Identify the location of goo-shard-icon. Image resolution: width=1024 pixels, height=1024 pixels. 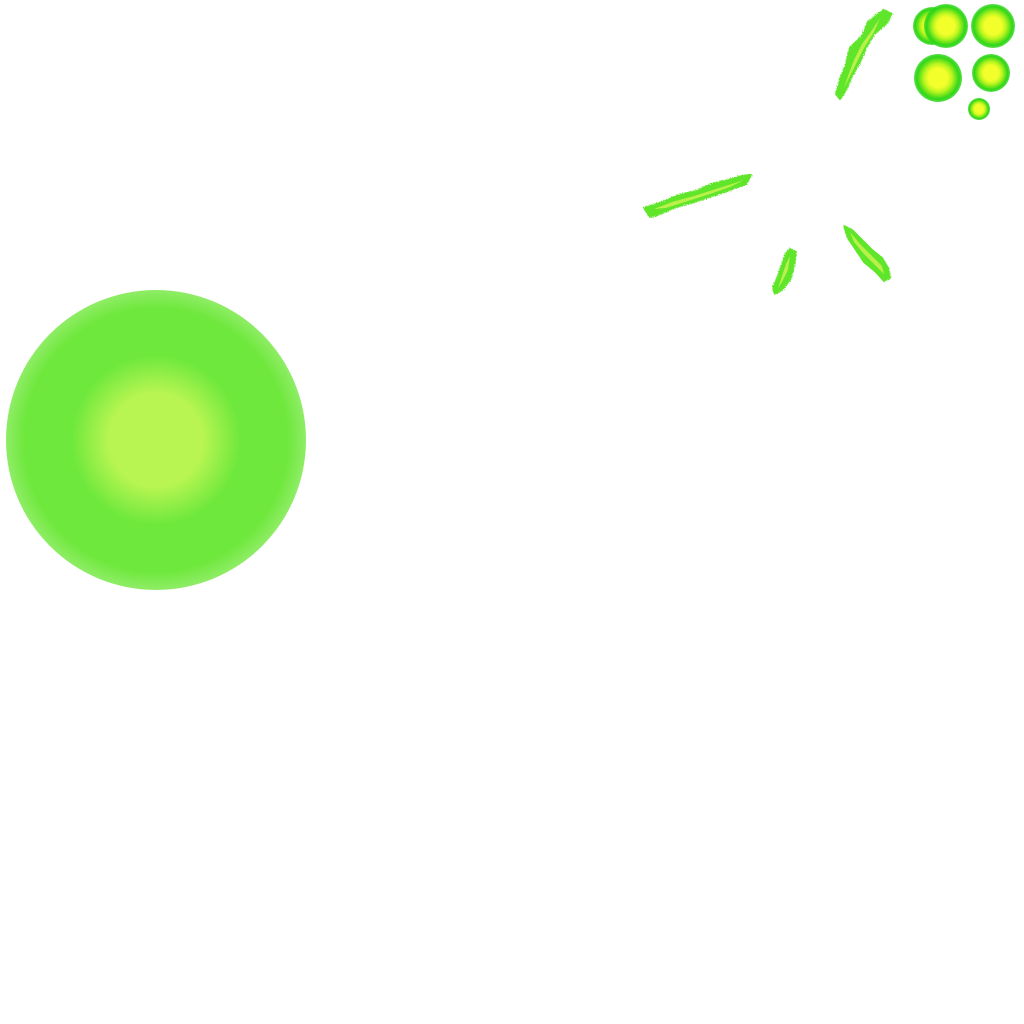
(864, 54).